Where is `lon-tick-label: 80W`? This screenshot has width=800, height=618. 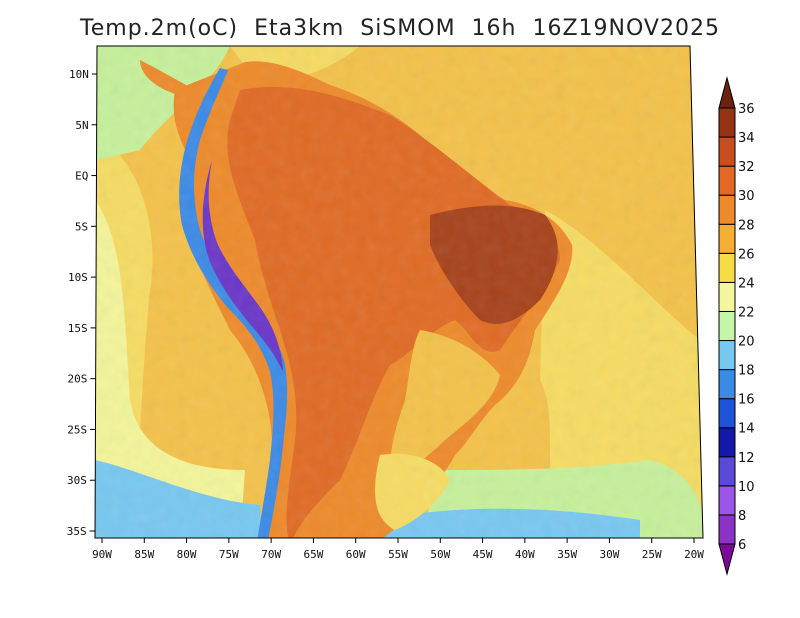
lon-tick-label: 80W is located at coordinates (187, 554).